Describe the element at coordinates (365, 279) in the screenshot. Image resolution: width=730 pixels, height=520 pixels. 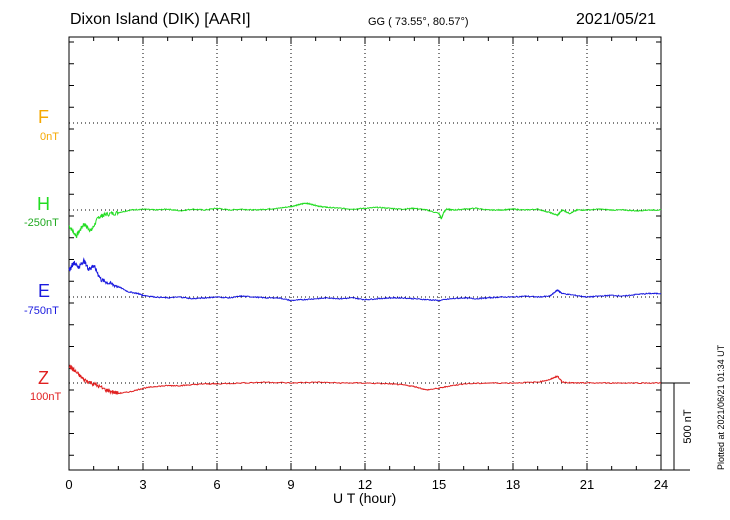
I see `series-line-e` at that location.